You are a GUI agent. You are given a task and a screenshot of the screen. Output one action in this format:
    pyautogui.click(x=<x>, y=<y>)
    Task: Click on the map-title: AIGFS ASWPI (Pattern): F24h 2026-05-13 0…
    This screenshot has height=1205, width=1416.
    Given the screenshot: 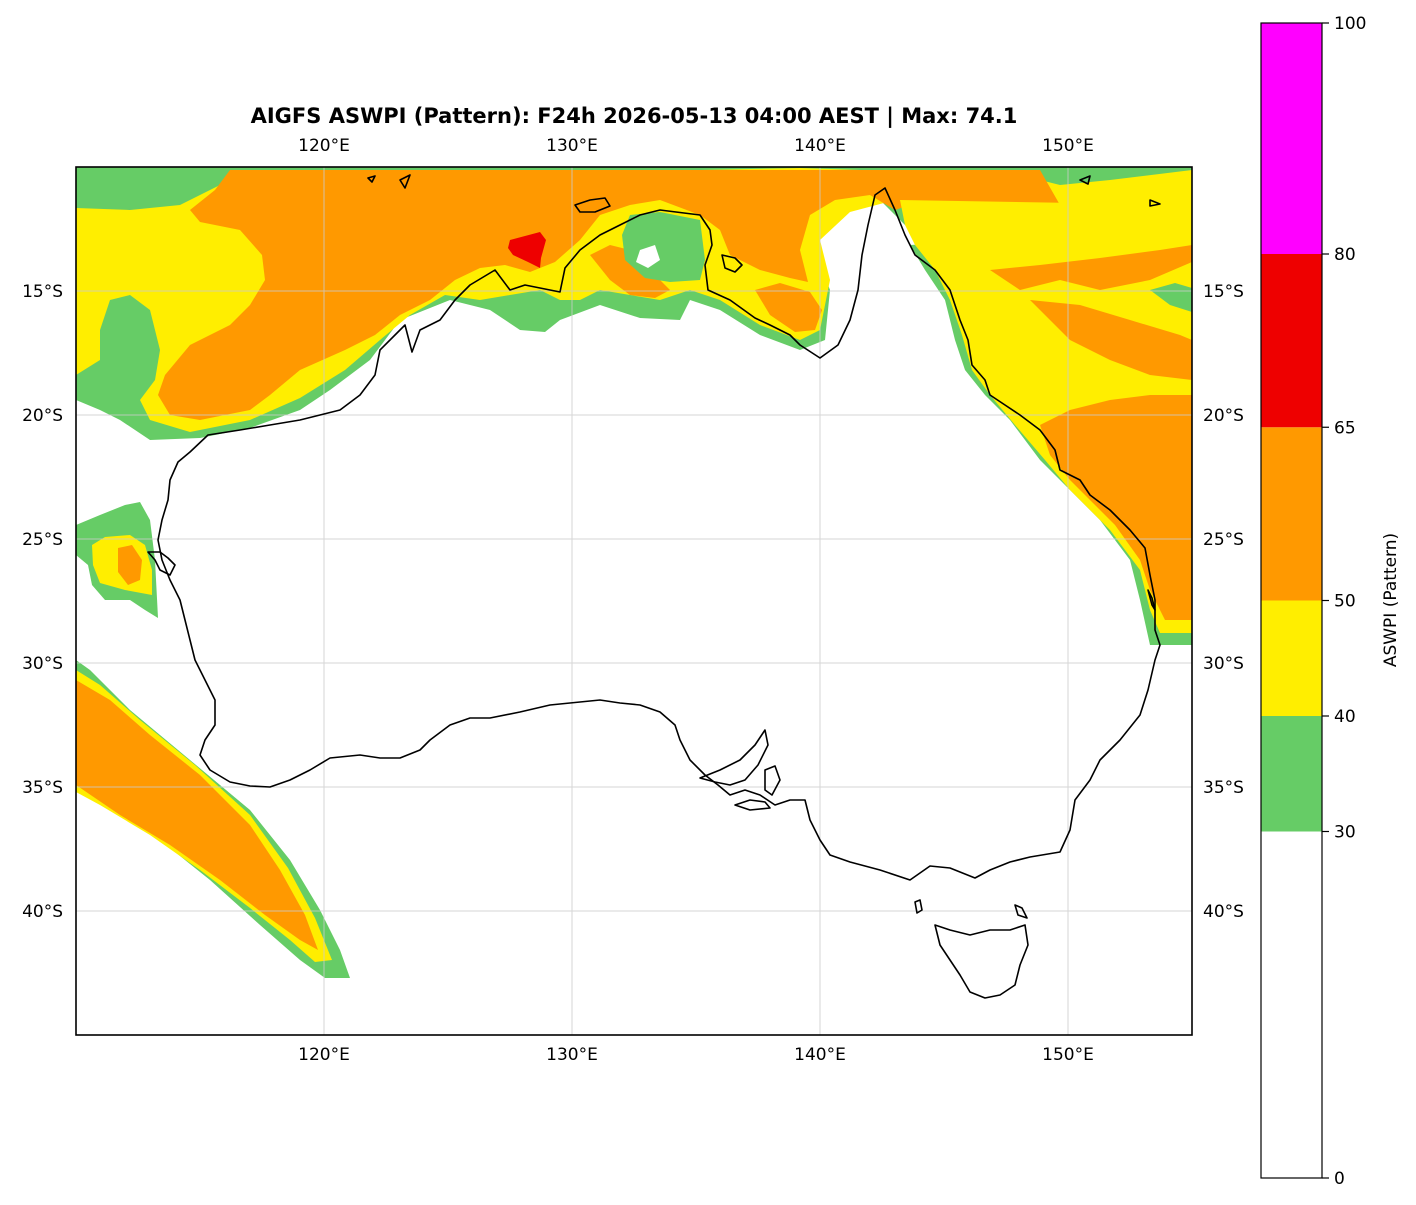 What is the action you would take?
    pyautogui.click(x=634, y=116)
    